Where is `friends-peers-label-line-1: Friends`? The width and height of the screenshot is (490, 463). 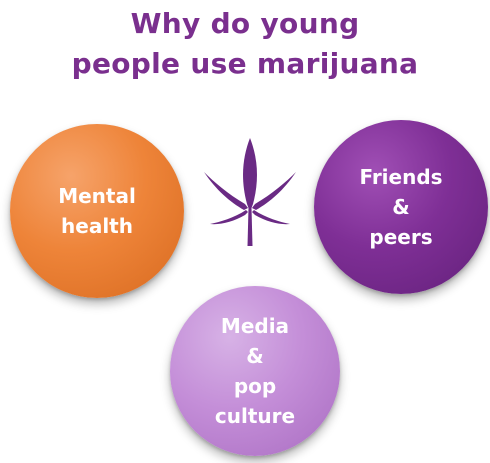 friends-peers-label-line-1: Friends is located at coordinates (401, 177).